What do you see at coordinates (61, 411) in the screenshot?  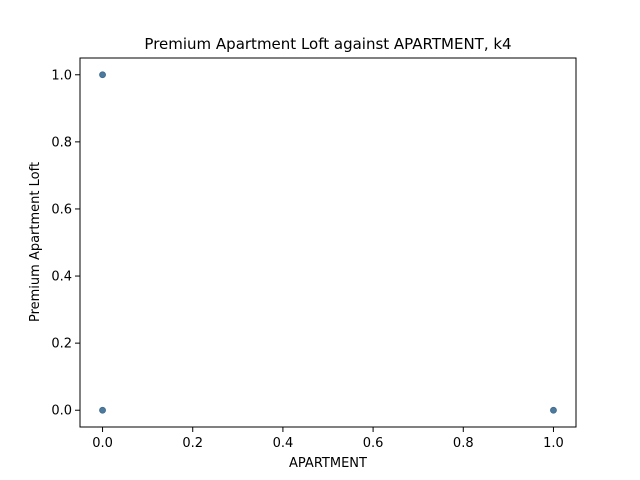 I see `y-tick-label: 0.0` at bounding box center [61, 411].